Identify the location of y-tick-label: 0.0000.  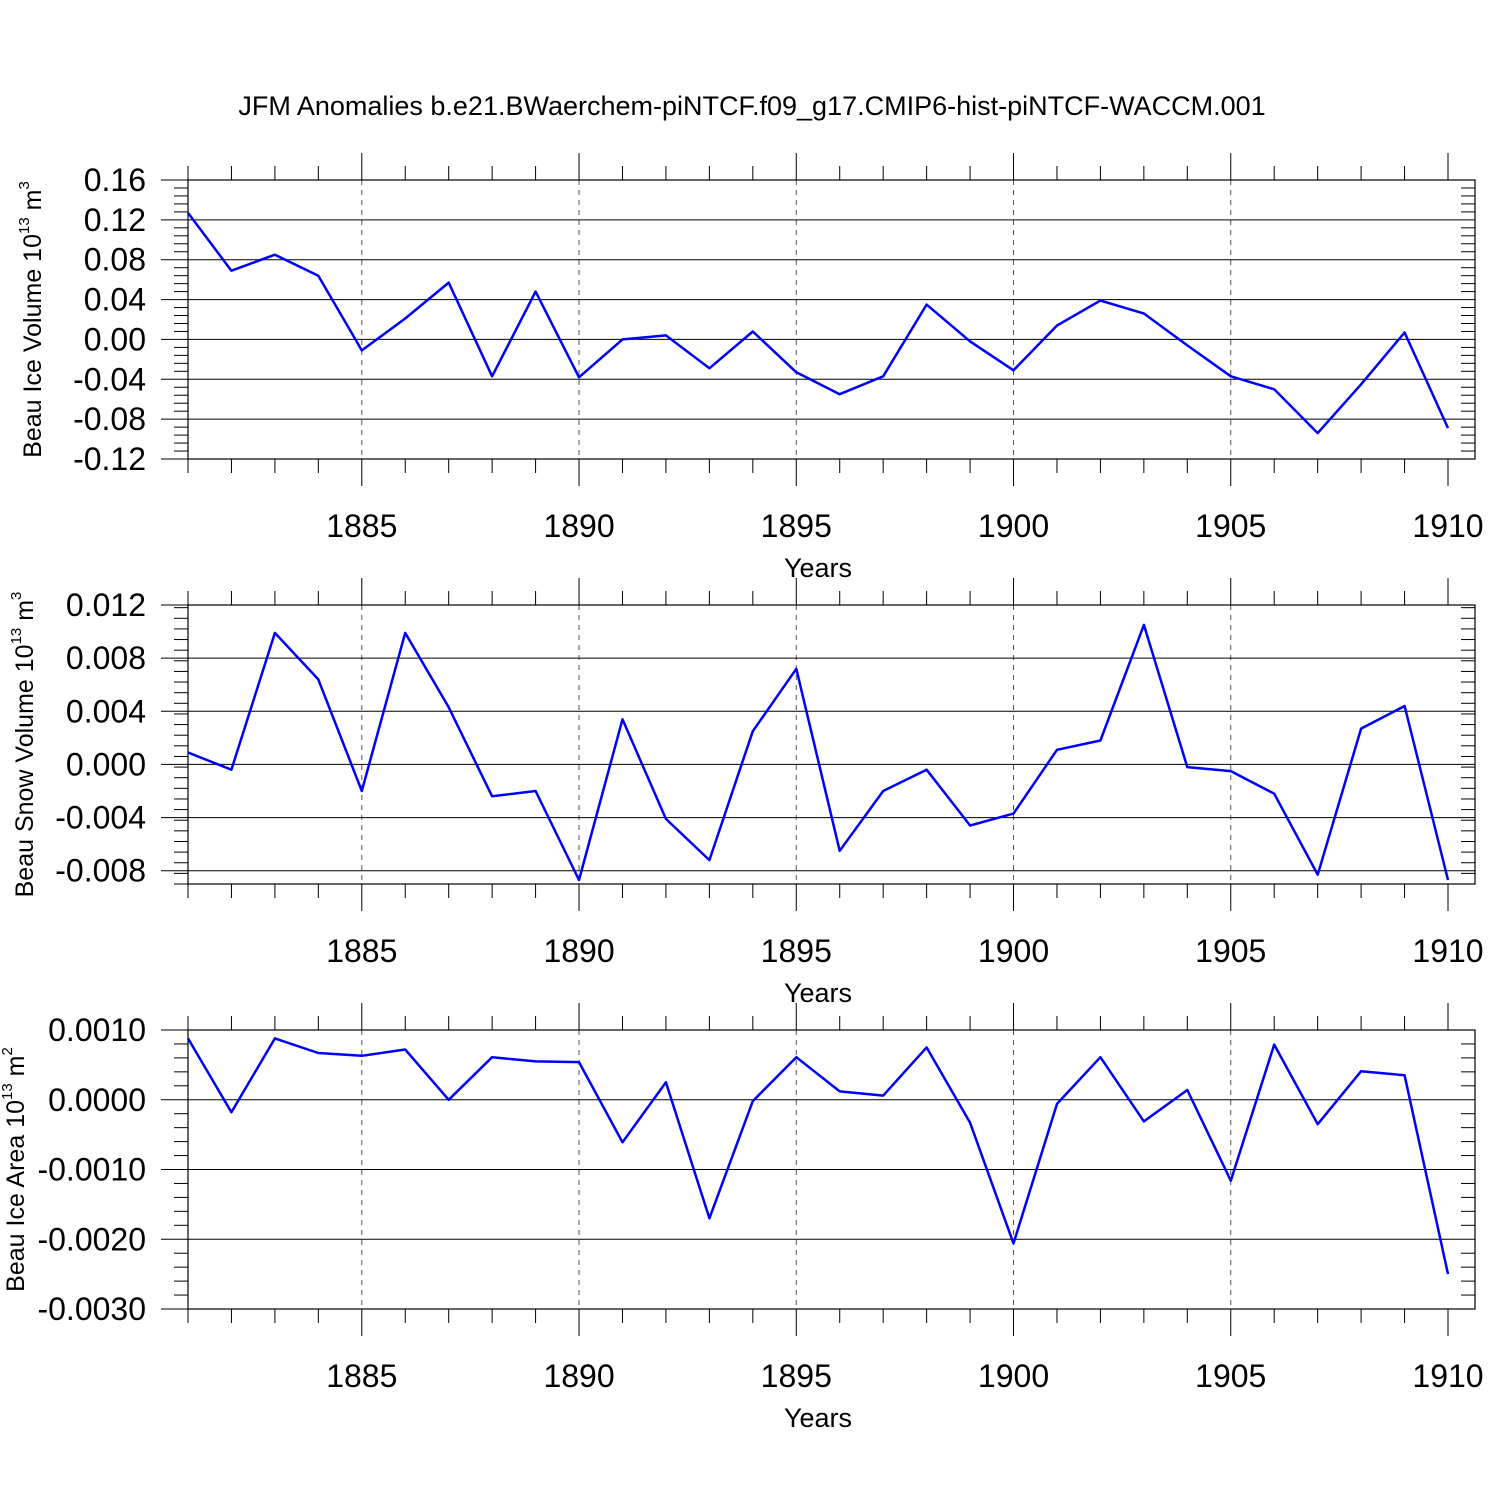
(97, 1100).